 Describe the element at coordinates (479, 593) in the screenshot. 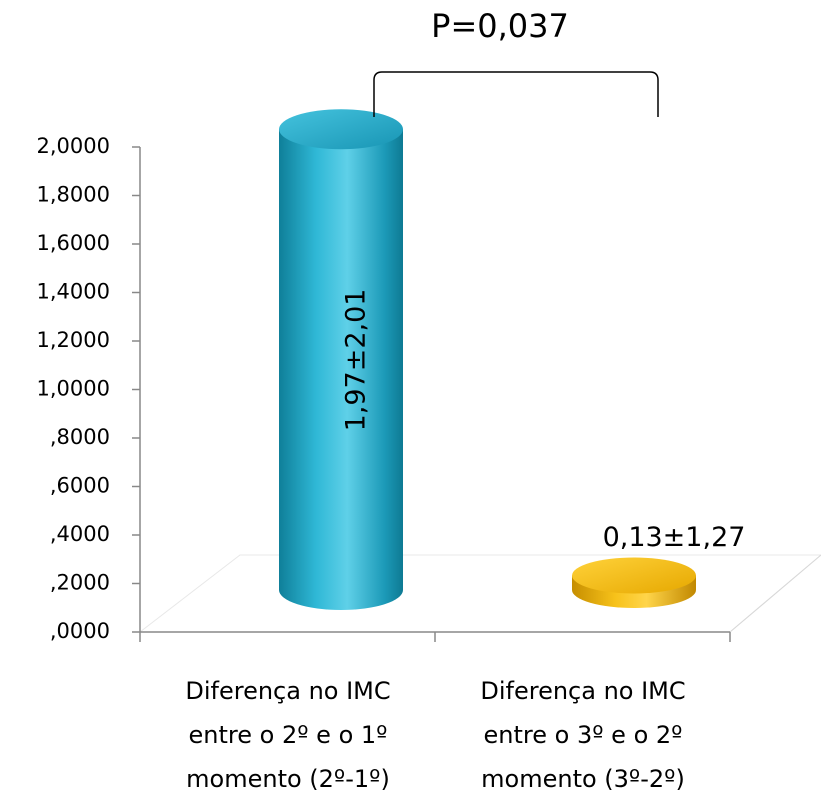

I see `plot-floor` at that location.